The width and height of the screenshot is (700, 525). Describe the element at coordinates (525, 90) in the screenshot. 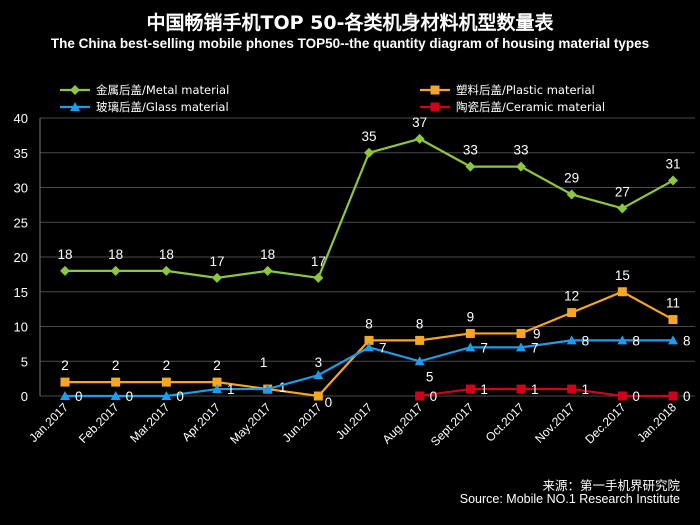

I see `legend-label: 塑料后盖/Plastic material` at that location.